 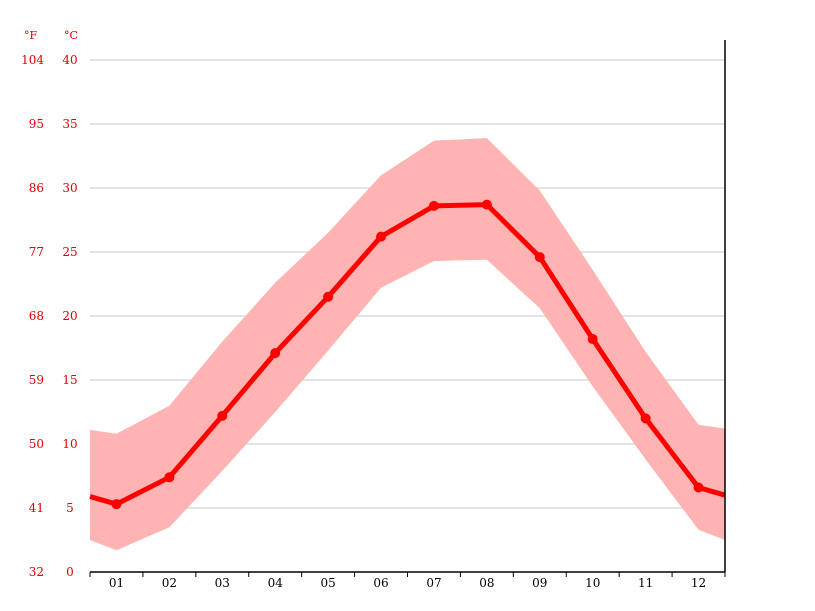 What do you see at coordinates (31, 35) in the screenshot?
I see `unit-fahrenheit-label: °F` at bounding box center [31, 35].